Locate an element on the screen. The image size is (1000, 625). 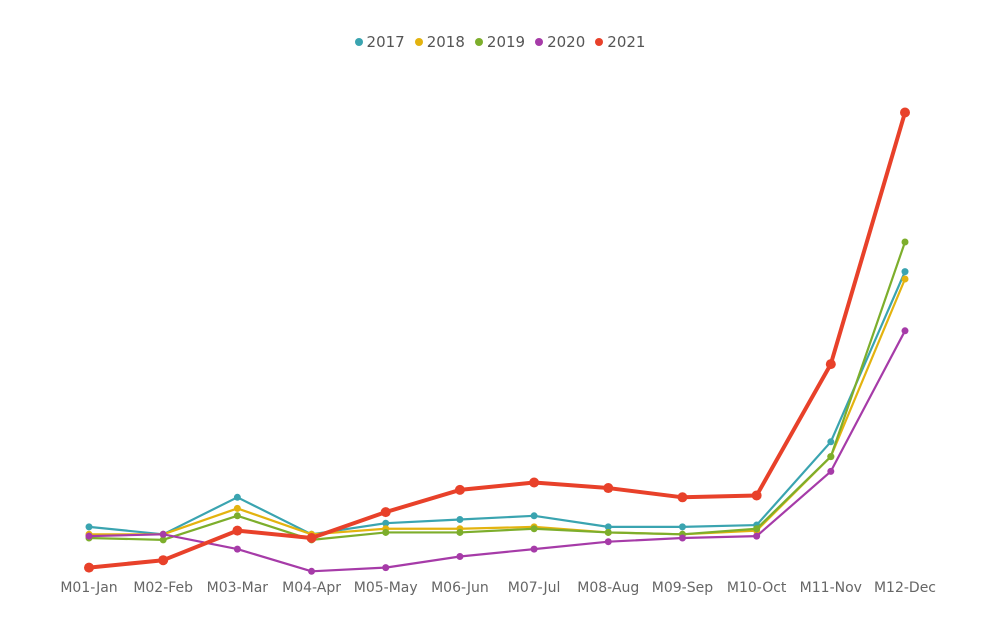
legend-label: 2017 is located at coordinates (385, 42).